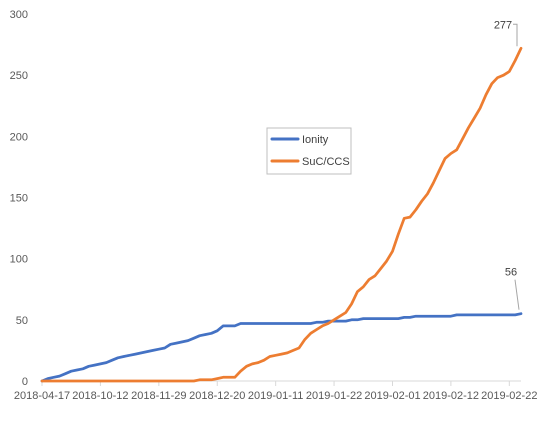 The height and width of the screenshot is (428, 557). What do you see at coordinates (100, 396) in the screenshot?
I see `x-tick-label: 2018-10-12` at bounding box center [100, 396].